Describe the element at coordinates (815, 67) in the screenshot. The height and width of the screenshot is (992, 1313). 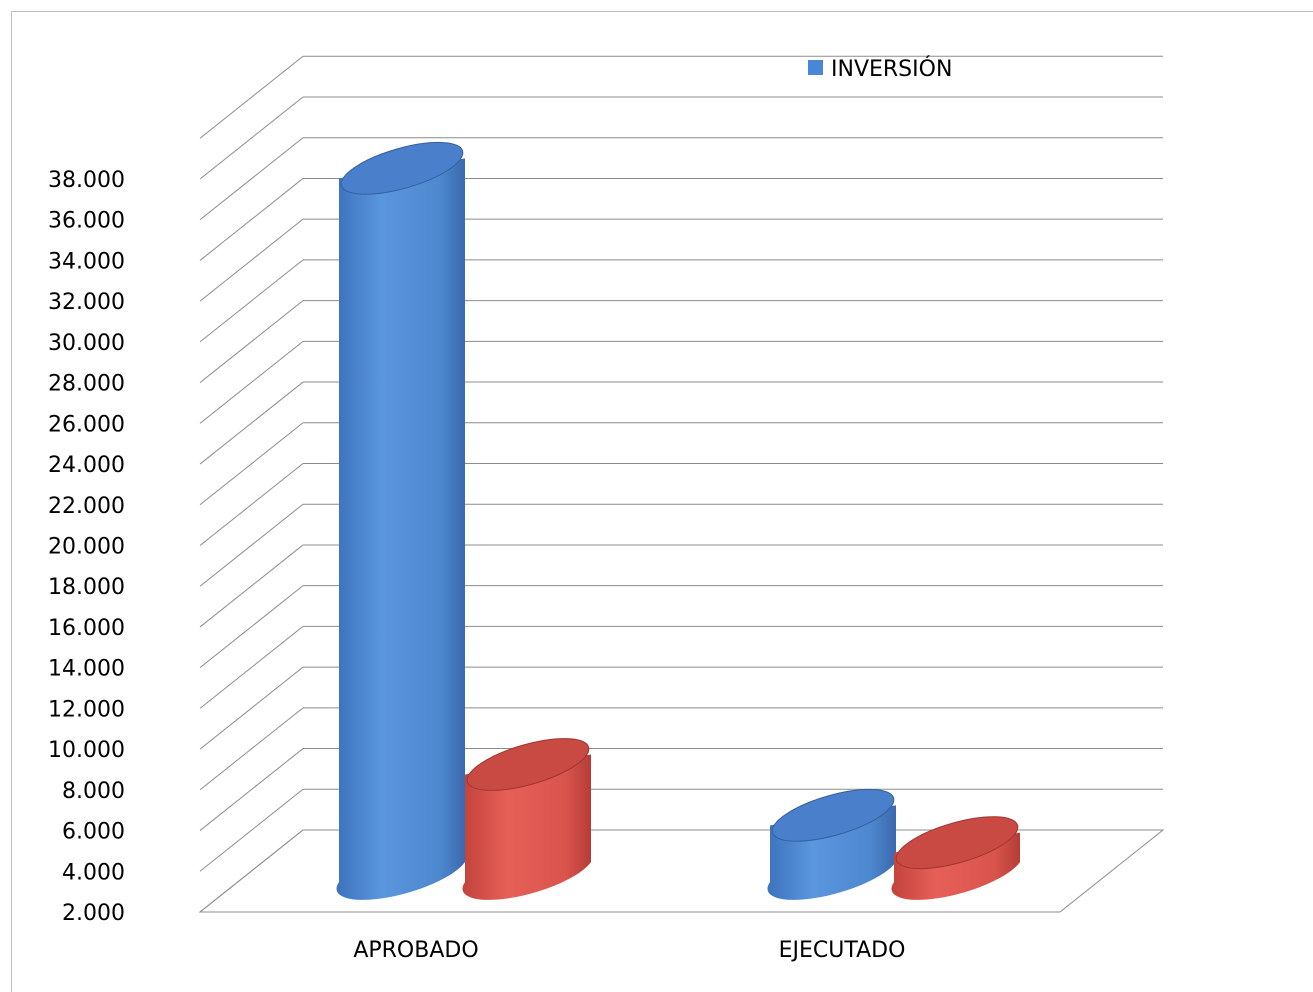
I see `legend-swatch` at that location.